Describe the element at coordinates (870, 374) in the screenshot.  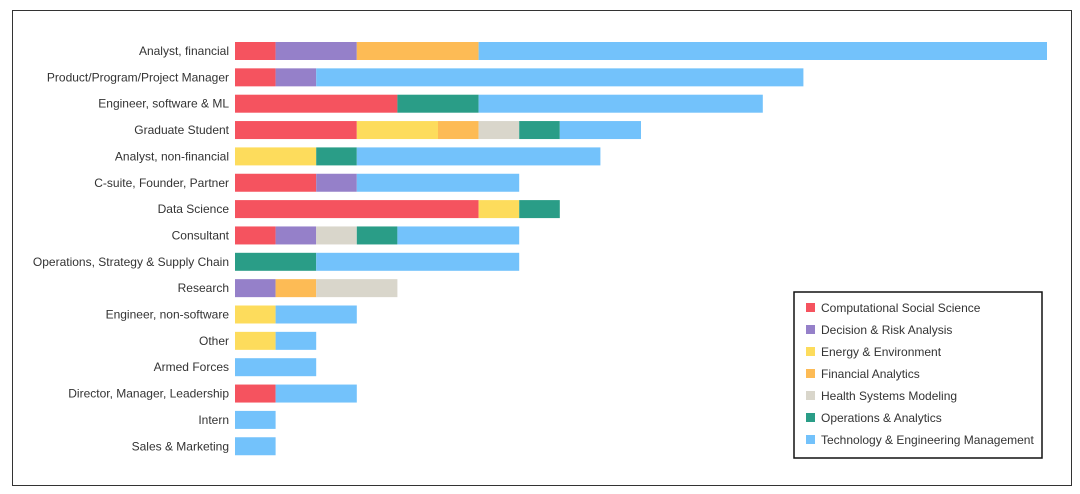
I see `legend-item-label: Financial Analytics` at that location.